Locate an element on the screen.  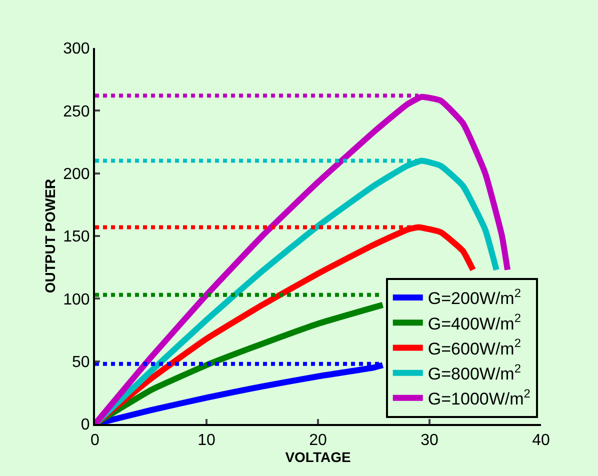
x-axis-title: VOLTAGE is located at coordinates (318, 457).